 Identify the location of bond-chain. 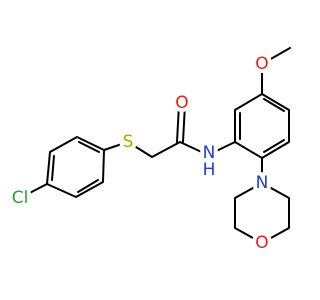
(168, 149).